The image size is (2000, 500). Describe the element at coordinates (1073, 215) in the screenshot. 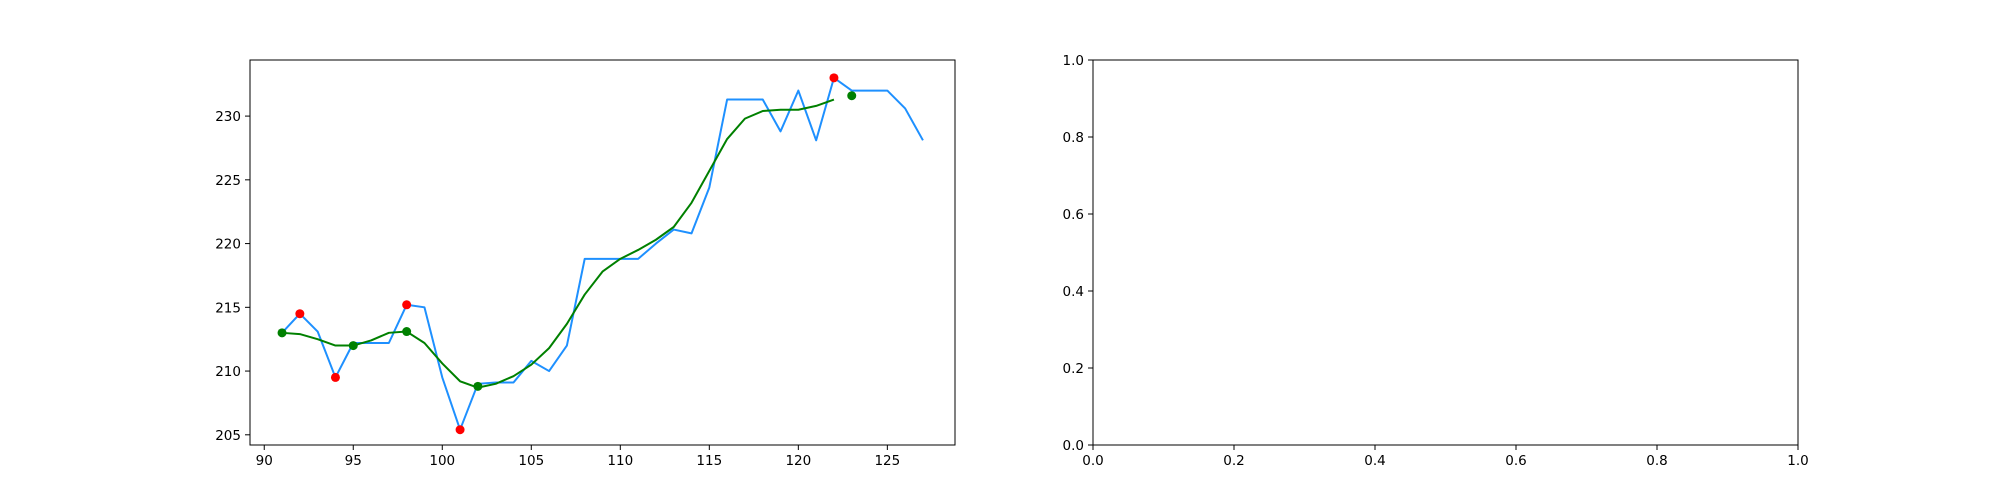

I see `y-tick-label: 0.6` at that location.